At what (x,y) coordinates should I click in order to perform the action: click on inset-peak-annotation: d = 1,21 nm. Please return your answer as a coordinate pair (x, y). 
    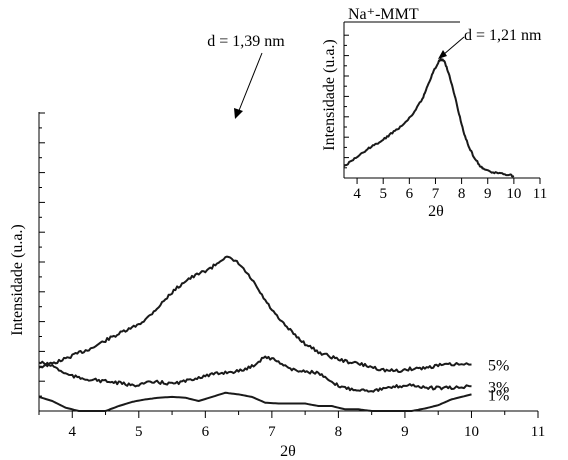
    Looking at the image, I should click on (490, 43).